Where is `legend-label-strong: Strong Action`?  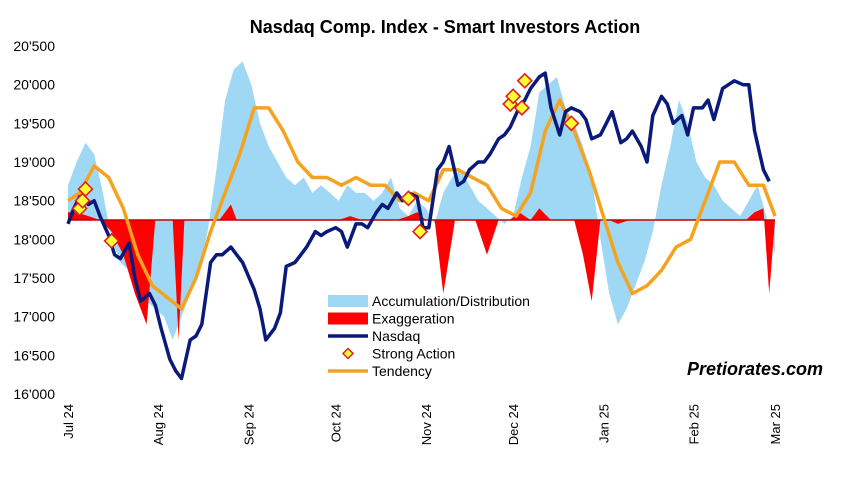
legend-label-strong: Strong Action is located at coordinates (413, 354).